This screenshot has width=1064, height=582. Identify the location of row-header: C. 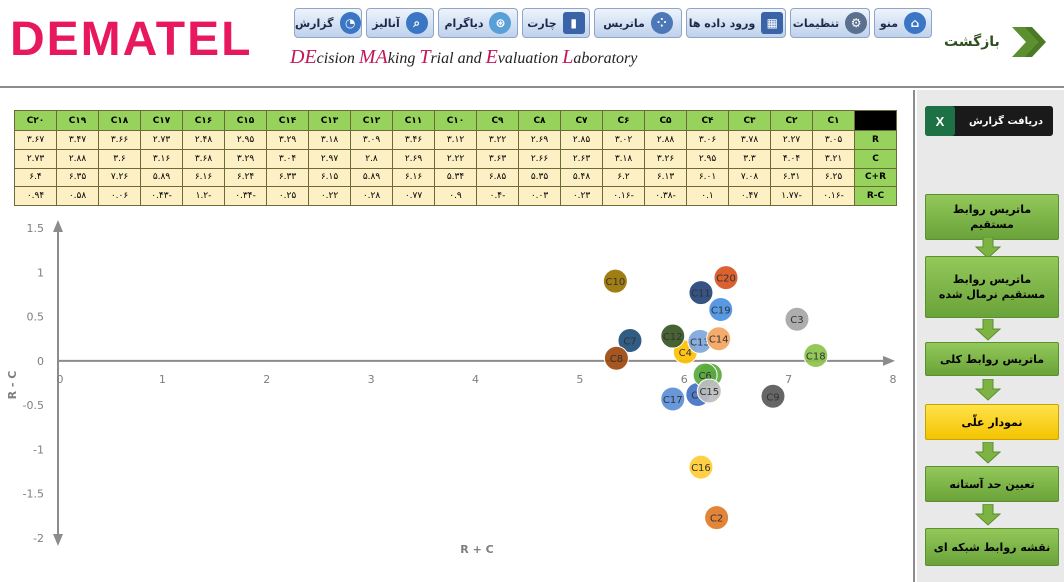
(875, 158).